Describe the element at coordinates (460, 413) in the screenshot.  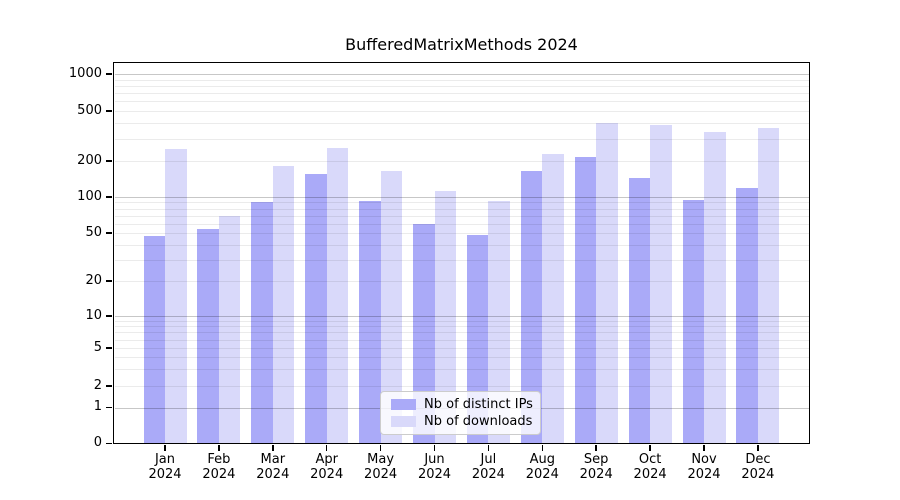
I see `legend: Nb of distinct IPs Nb of downloads` at that location.